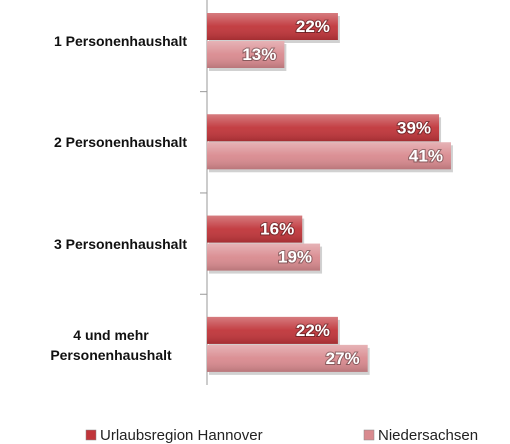 Image resolution: width=510 pixels, height=444 pixels. What do you see at coordinates (111, 344) in the screenshot?
I see `category-label: 4 und mehr Personenhaushalt` at bounding box center [111, 344].